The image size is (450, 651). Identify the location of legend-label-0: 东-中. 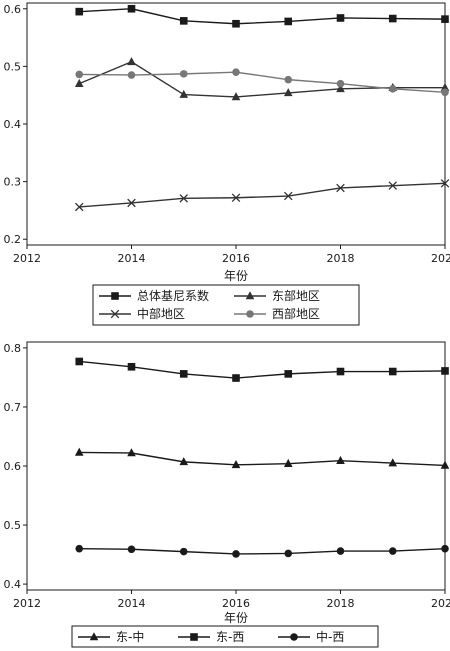
(130, 636).